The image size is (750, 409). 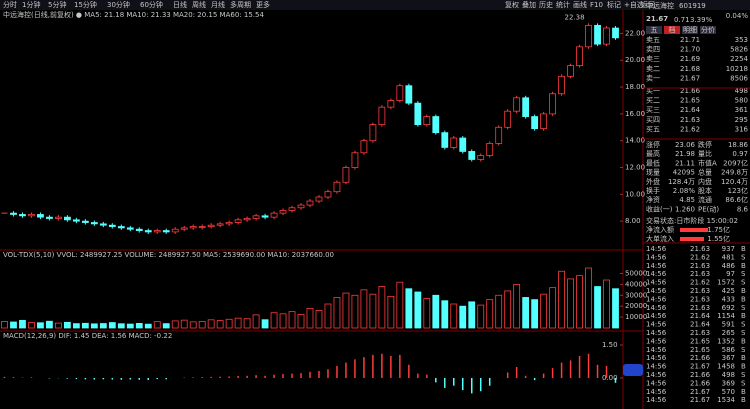 What do you see at coordinates (596, 5) in the screenshot?
I see `tool-button: F10` at bounding box center [596, 5].